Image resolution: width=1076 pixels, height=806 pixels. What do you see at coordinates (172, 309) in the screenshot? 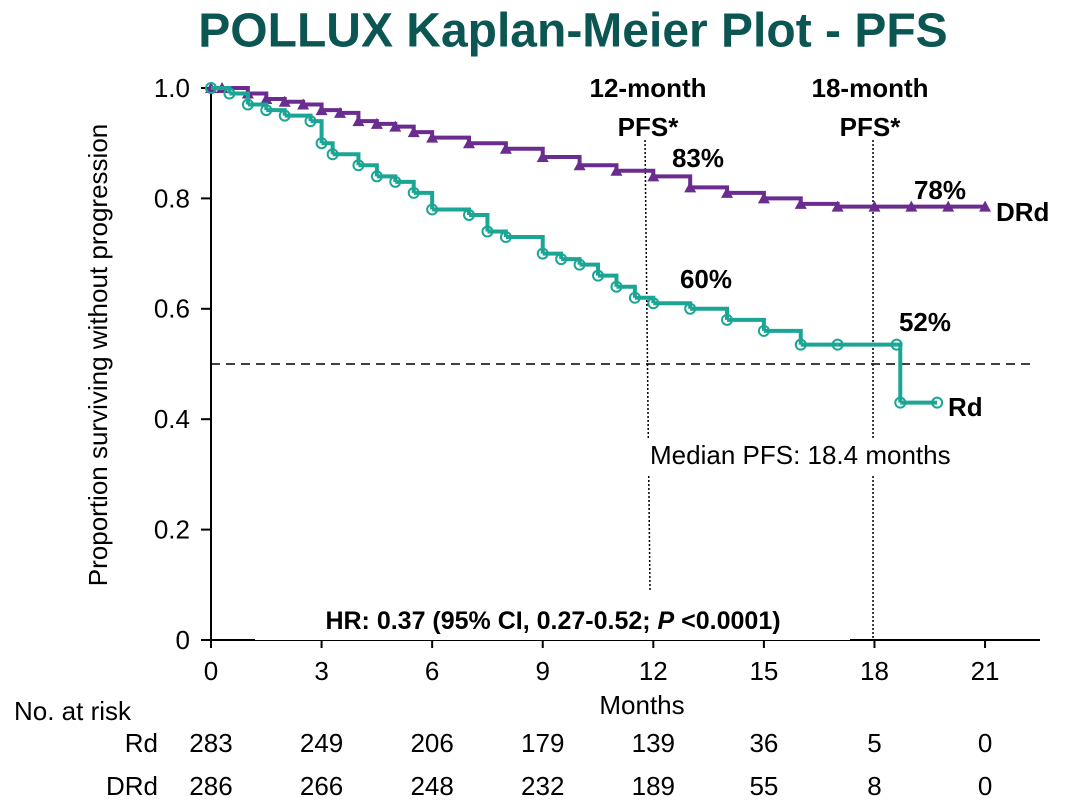
I see `y-tick-label: 0.6` at bounding box center [172, 309].